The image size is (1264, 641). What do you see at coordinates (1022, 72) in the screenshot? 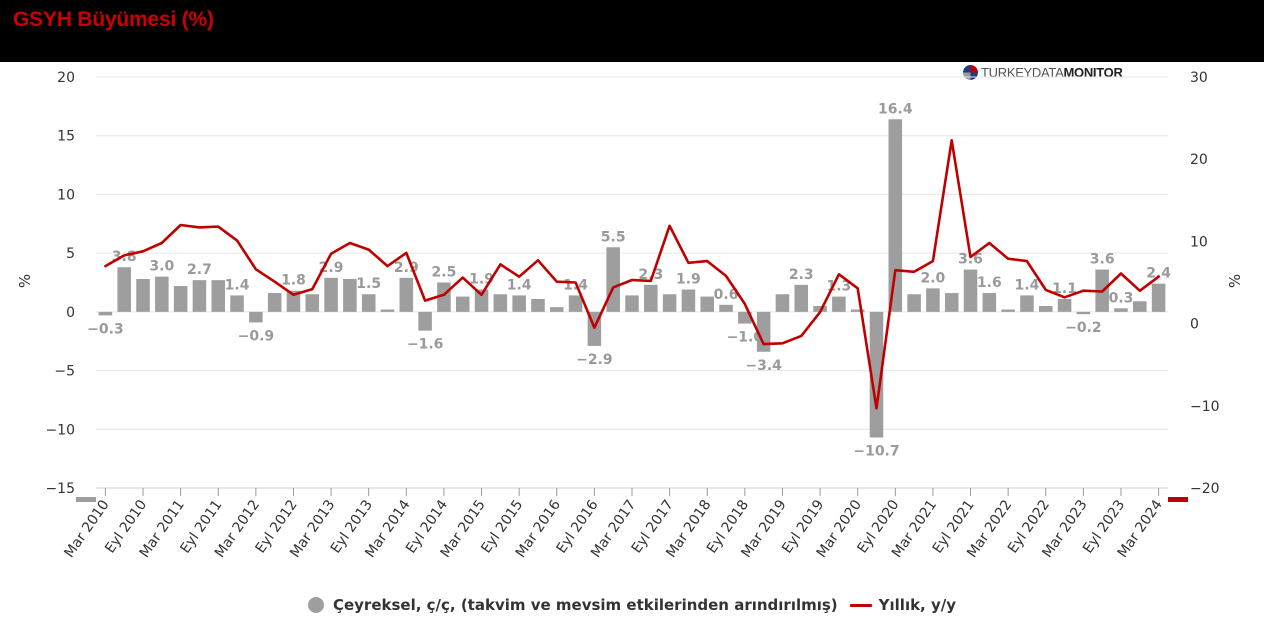
I see `logo-text-part1: TURKEYDATA` at bounding box center [1022, 72].